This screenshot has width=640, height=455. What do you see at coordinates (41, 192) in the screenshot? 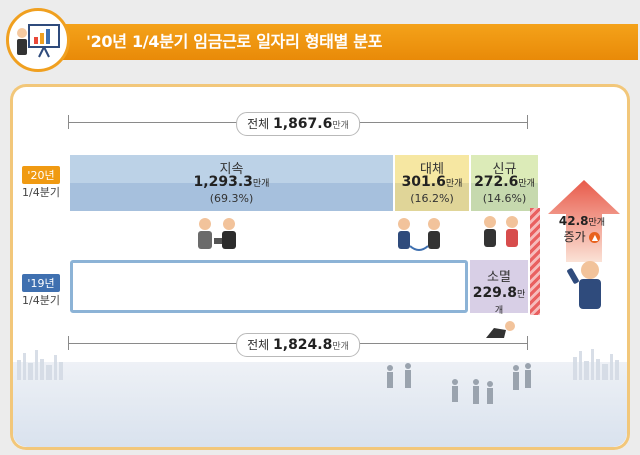
I see `quarter-label-20: 1/4분기` at bounding box center [41, 192].